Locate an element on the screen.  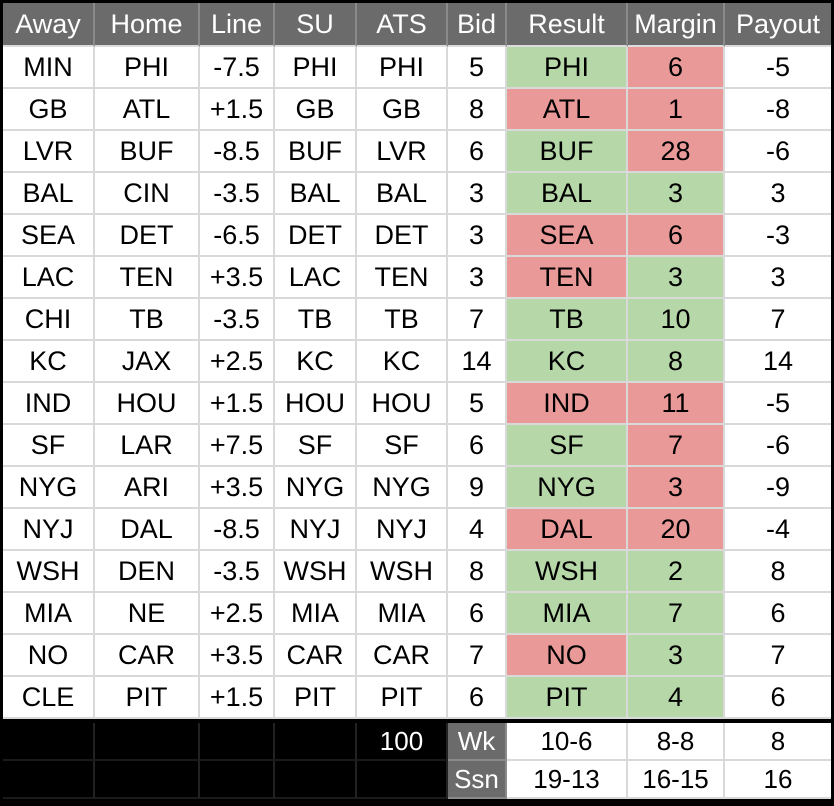
su-pick-cell: WSH is located at coordinates (316, 572).